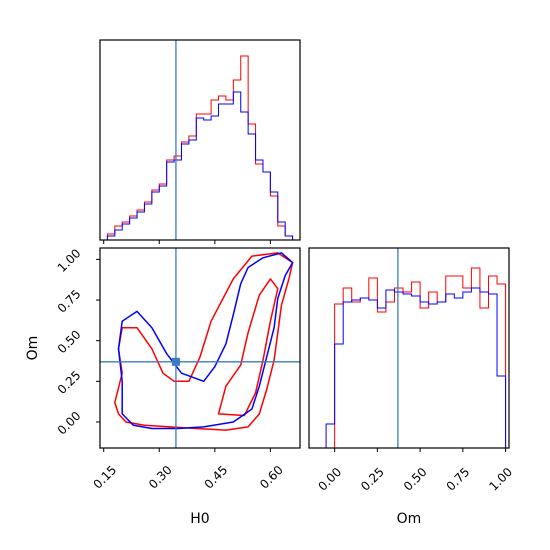  I want to click on joint-xtick-label-0: 0.15, so click(104, 477).